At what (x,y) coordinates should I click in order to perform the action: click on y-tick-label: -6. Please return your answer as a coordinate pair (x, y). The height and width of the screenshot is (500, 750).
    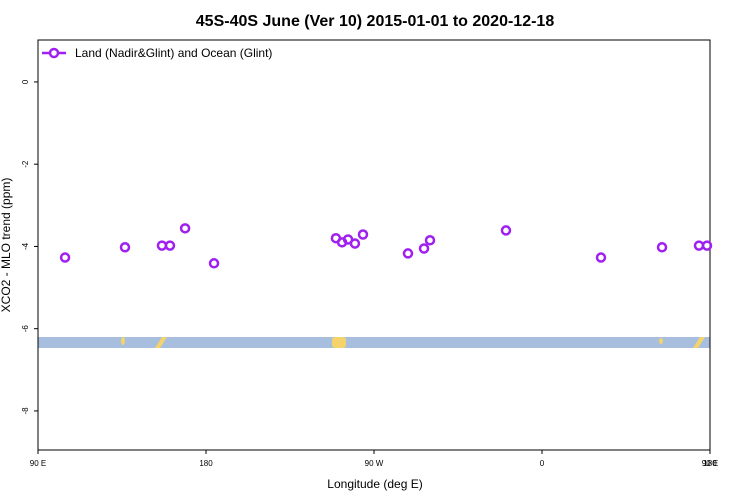
    Looking at the image, I should click on (25, 329).